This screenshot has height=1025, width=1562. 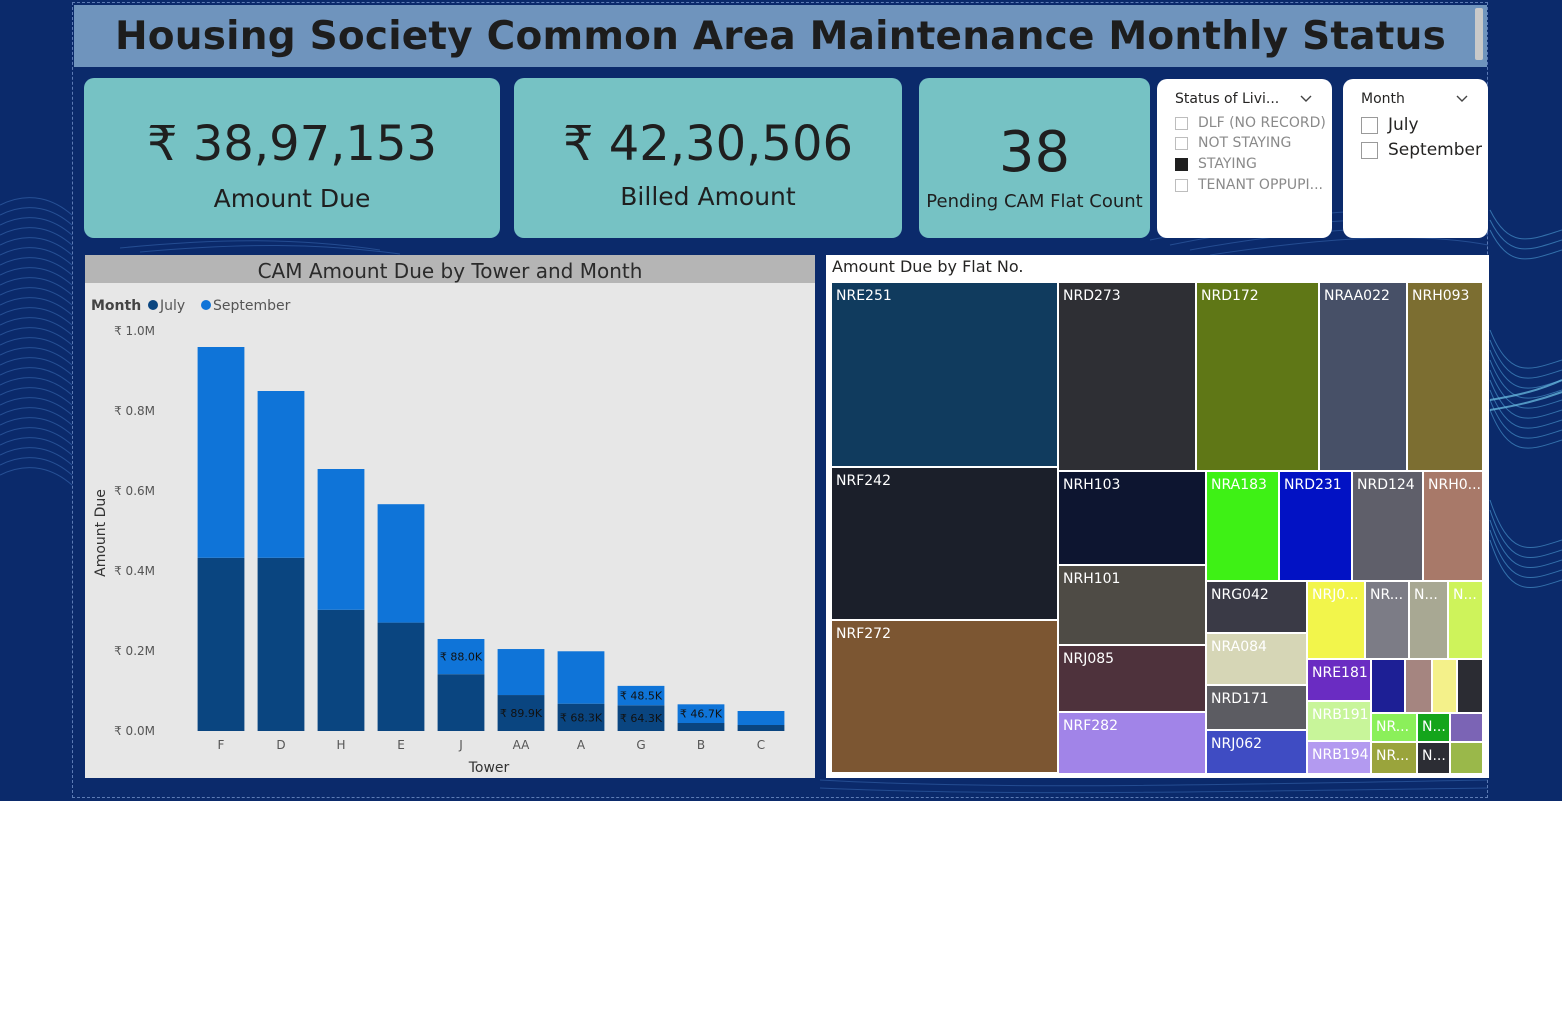 What do you see at coordinates (1340, 715) in the screenshot?
I see `treemap-tile-label: NRB191` at bounding box center [1340, 715].